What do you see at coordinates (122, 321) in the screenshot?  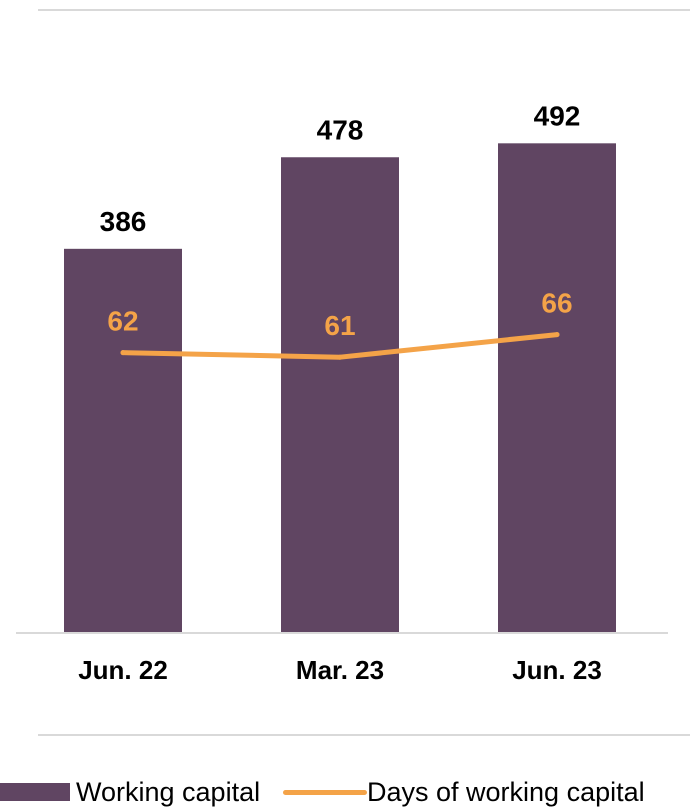 I see `line-value-label: 62` at bounding box center [122, 321].